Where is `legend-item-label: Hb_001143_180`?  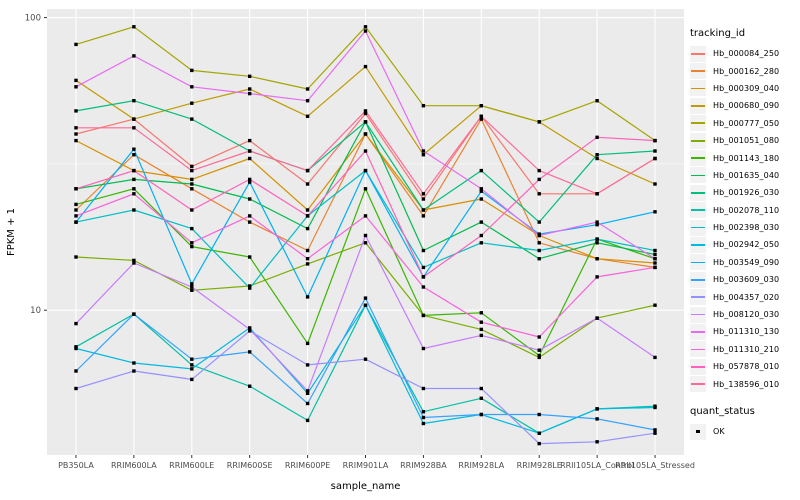
legend-item-label: Hb_001143_180 is located at coordinates (746, 158).